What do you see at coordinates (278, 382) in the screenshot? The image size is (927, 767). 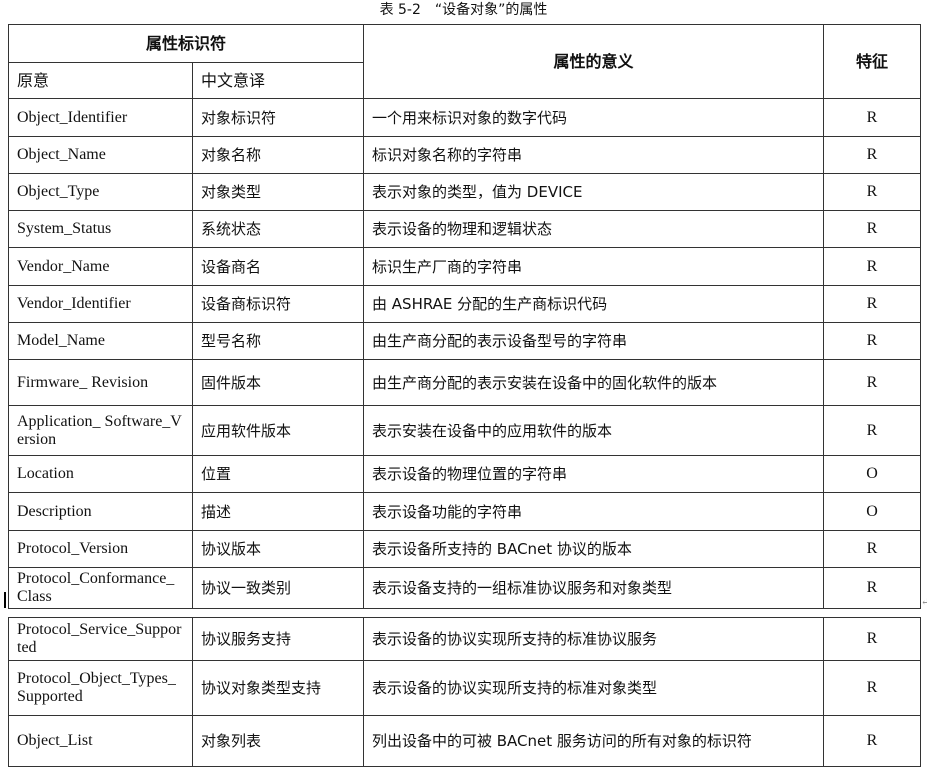 I see `property-chinese: 固件版本` at bounding box center [278, 382].